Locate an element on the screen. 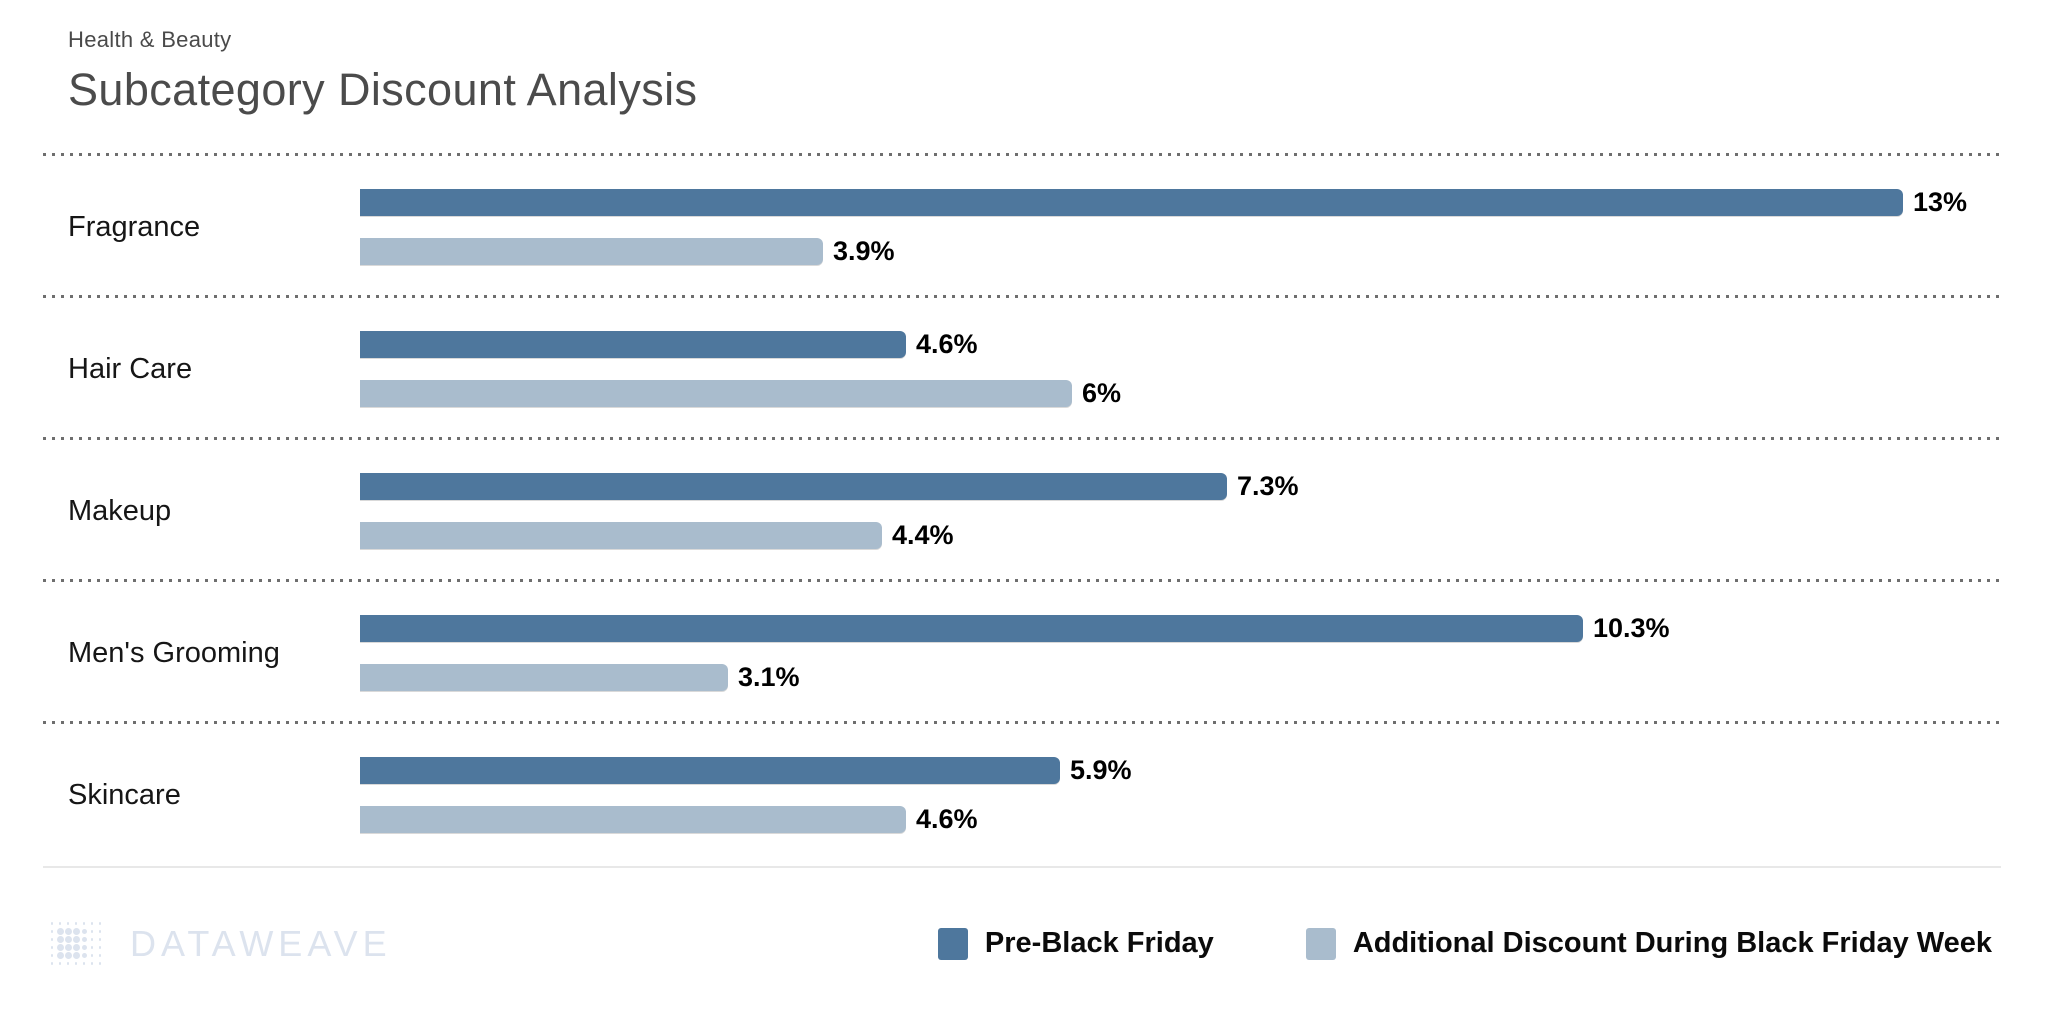  bar-value-label: 13% is located at coordinates (1940, 202).